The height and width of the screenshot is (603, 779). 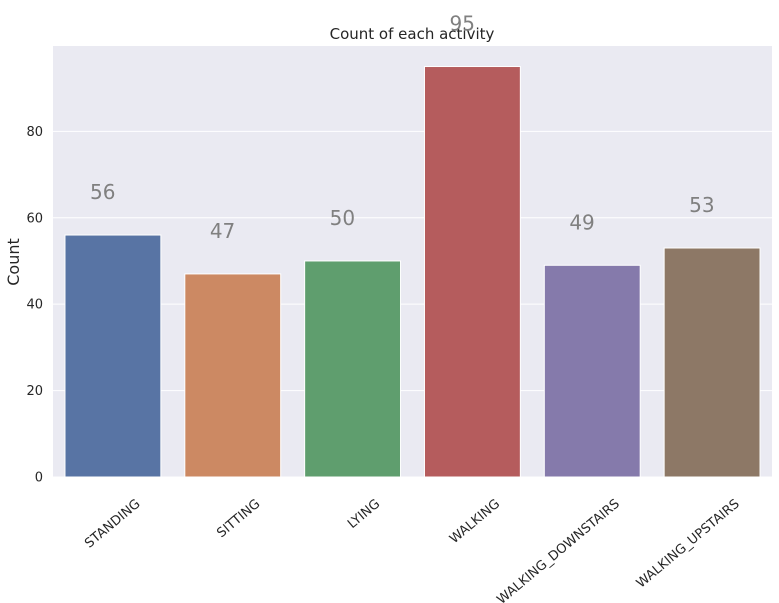 I want to click on y-tick-label: 40, so click(x=34, y=305).